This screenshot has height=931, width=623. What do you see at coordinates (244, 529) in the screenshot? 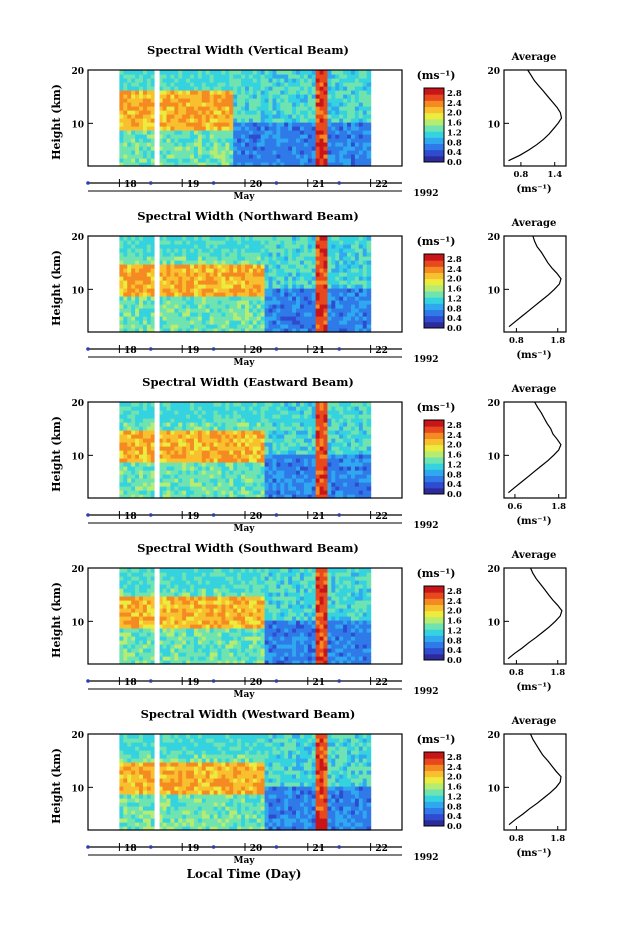
I see `month-label: May` at bounding box center [244, 529].